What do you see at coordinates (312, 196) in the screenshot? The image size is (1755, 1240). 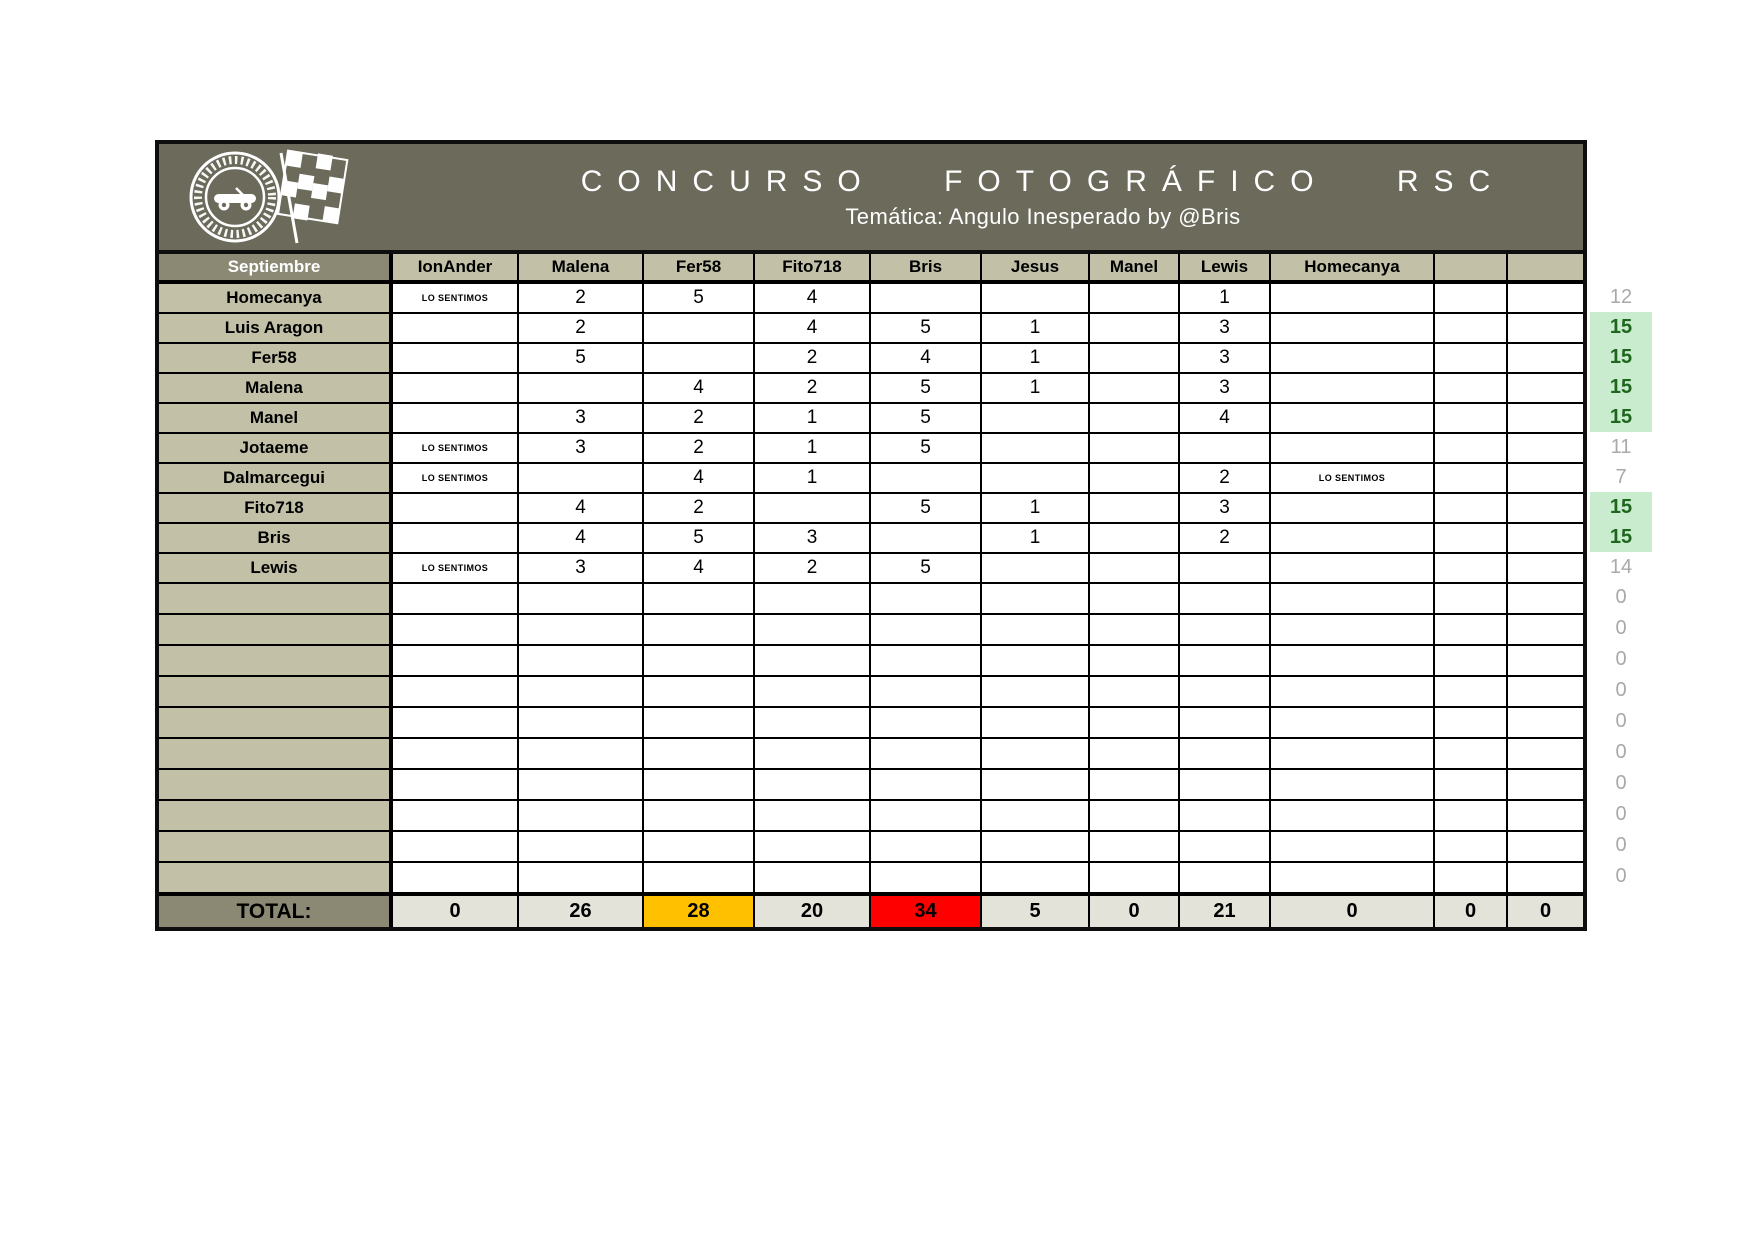 I see `checkered-flag-icon` at bounding box center [312, 196].